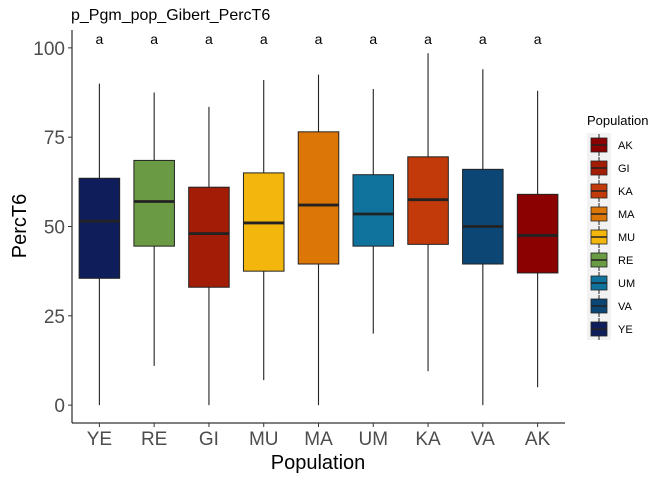 The image size is (672, 480). I want to click on box-ma: a, so click(318, 218).